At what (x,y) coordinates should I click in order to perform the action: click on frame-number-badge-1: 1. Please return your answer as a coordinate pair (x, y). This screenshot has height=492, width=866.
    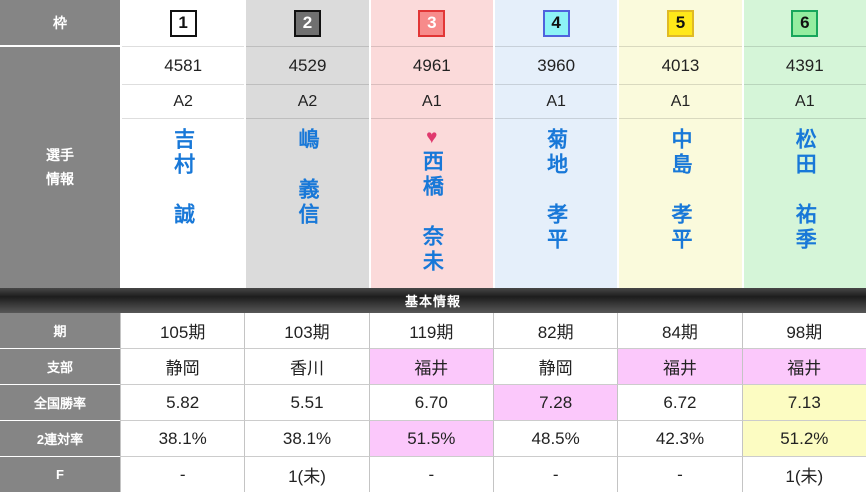
    Looking at the image, I should click on (183, 23).